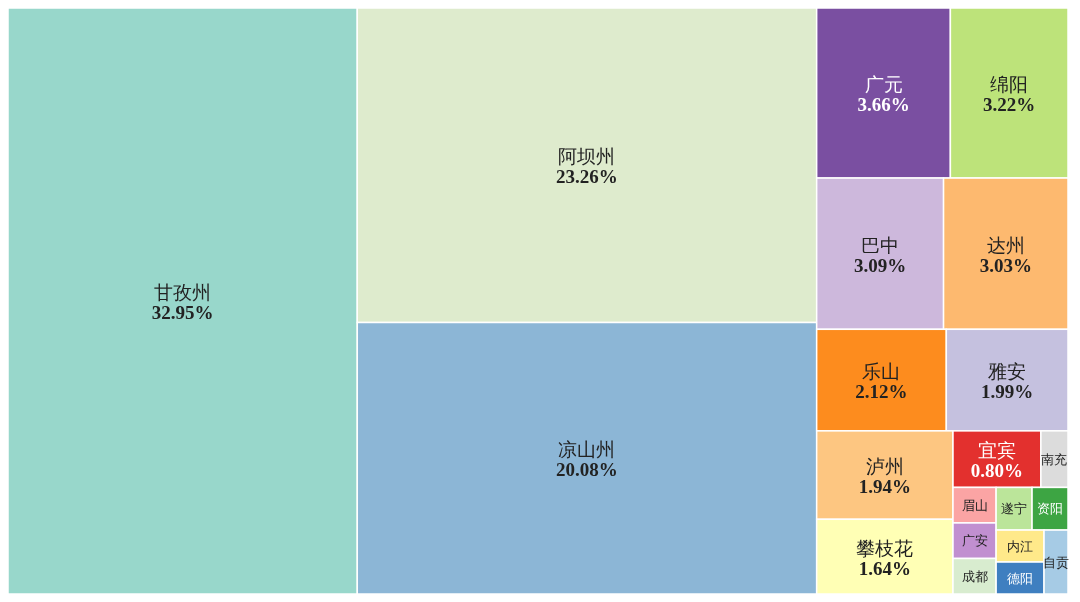 The width and height of the screenshot is (1080, 602). Describe the element at coordinates (1007, 392) in the screenshot. I see `data-label: 1.99%` at that location.